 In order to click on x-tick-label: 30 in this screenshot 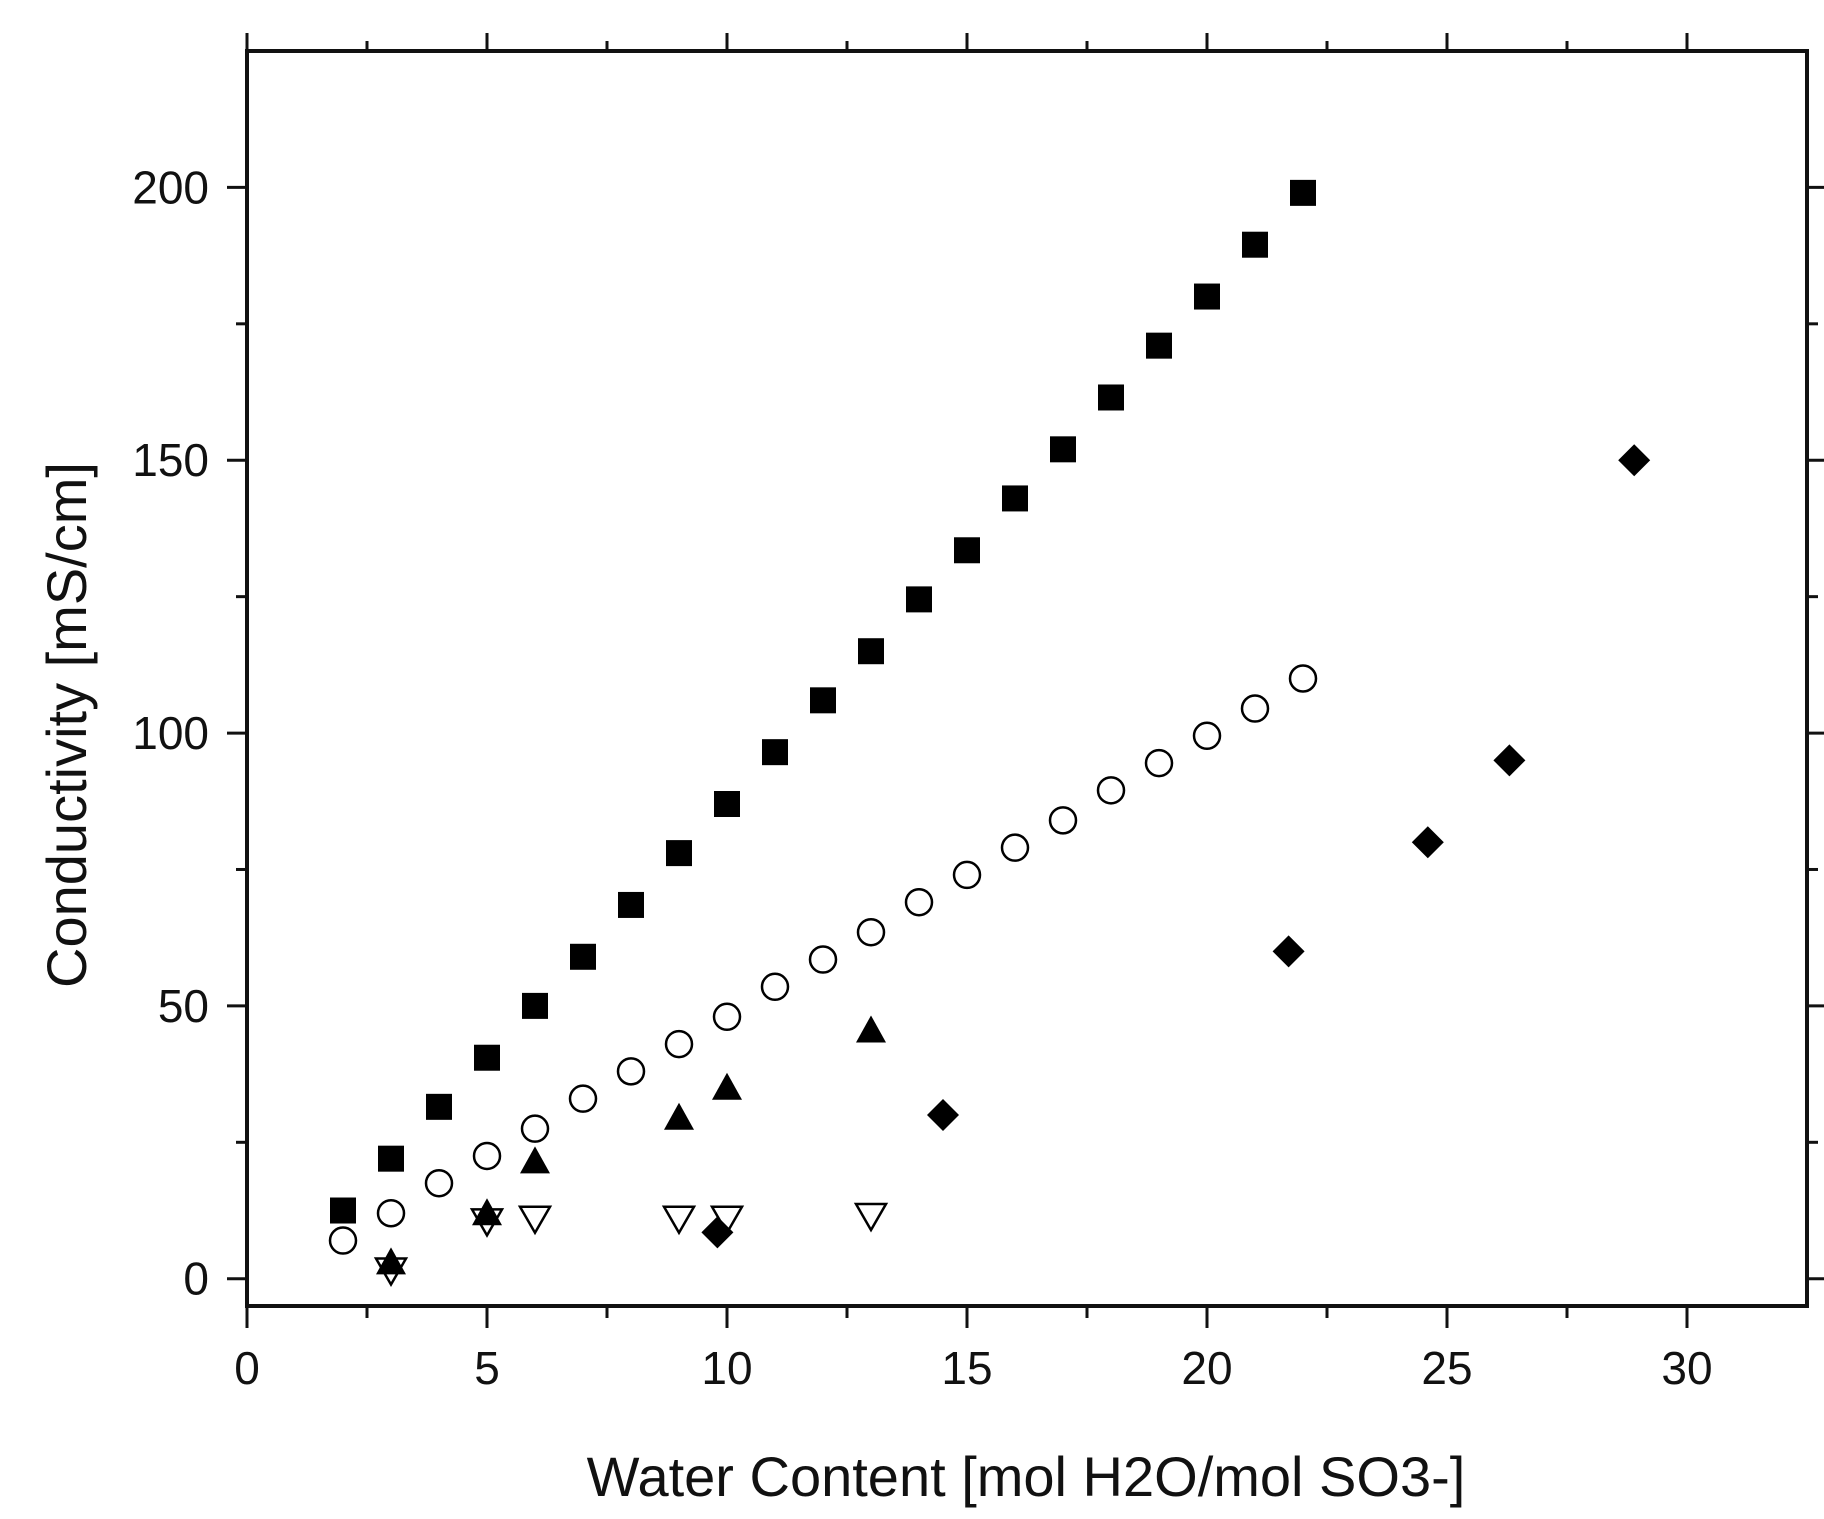, I will do `click(1686, 1368)`.